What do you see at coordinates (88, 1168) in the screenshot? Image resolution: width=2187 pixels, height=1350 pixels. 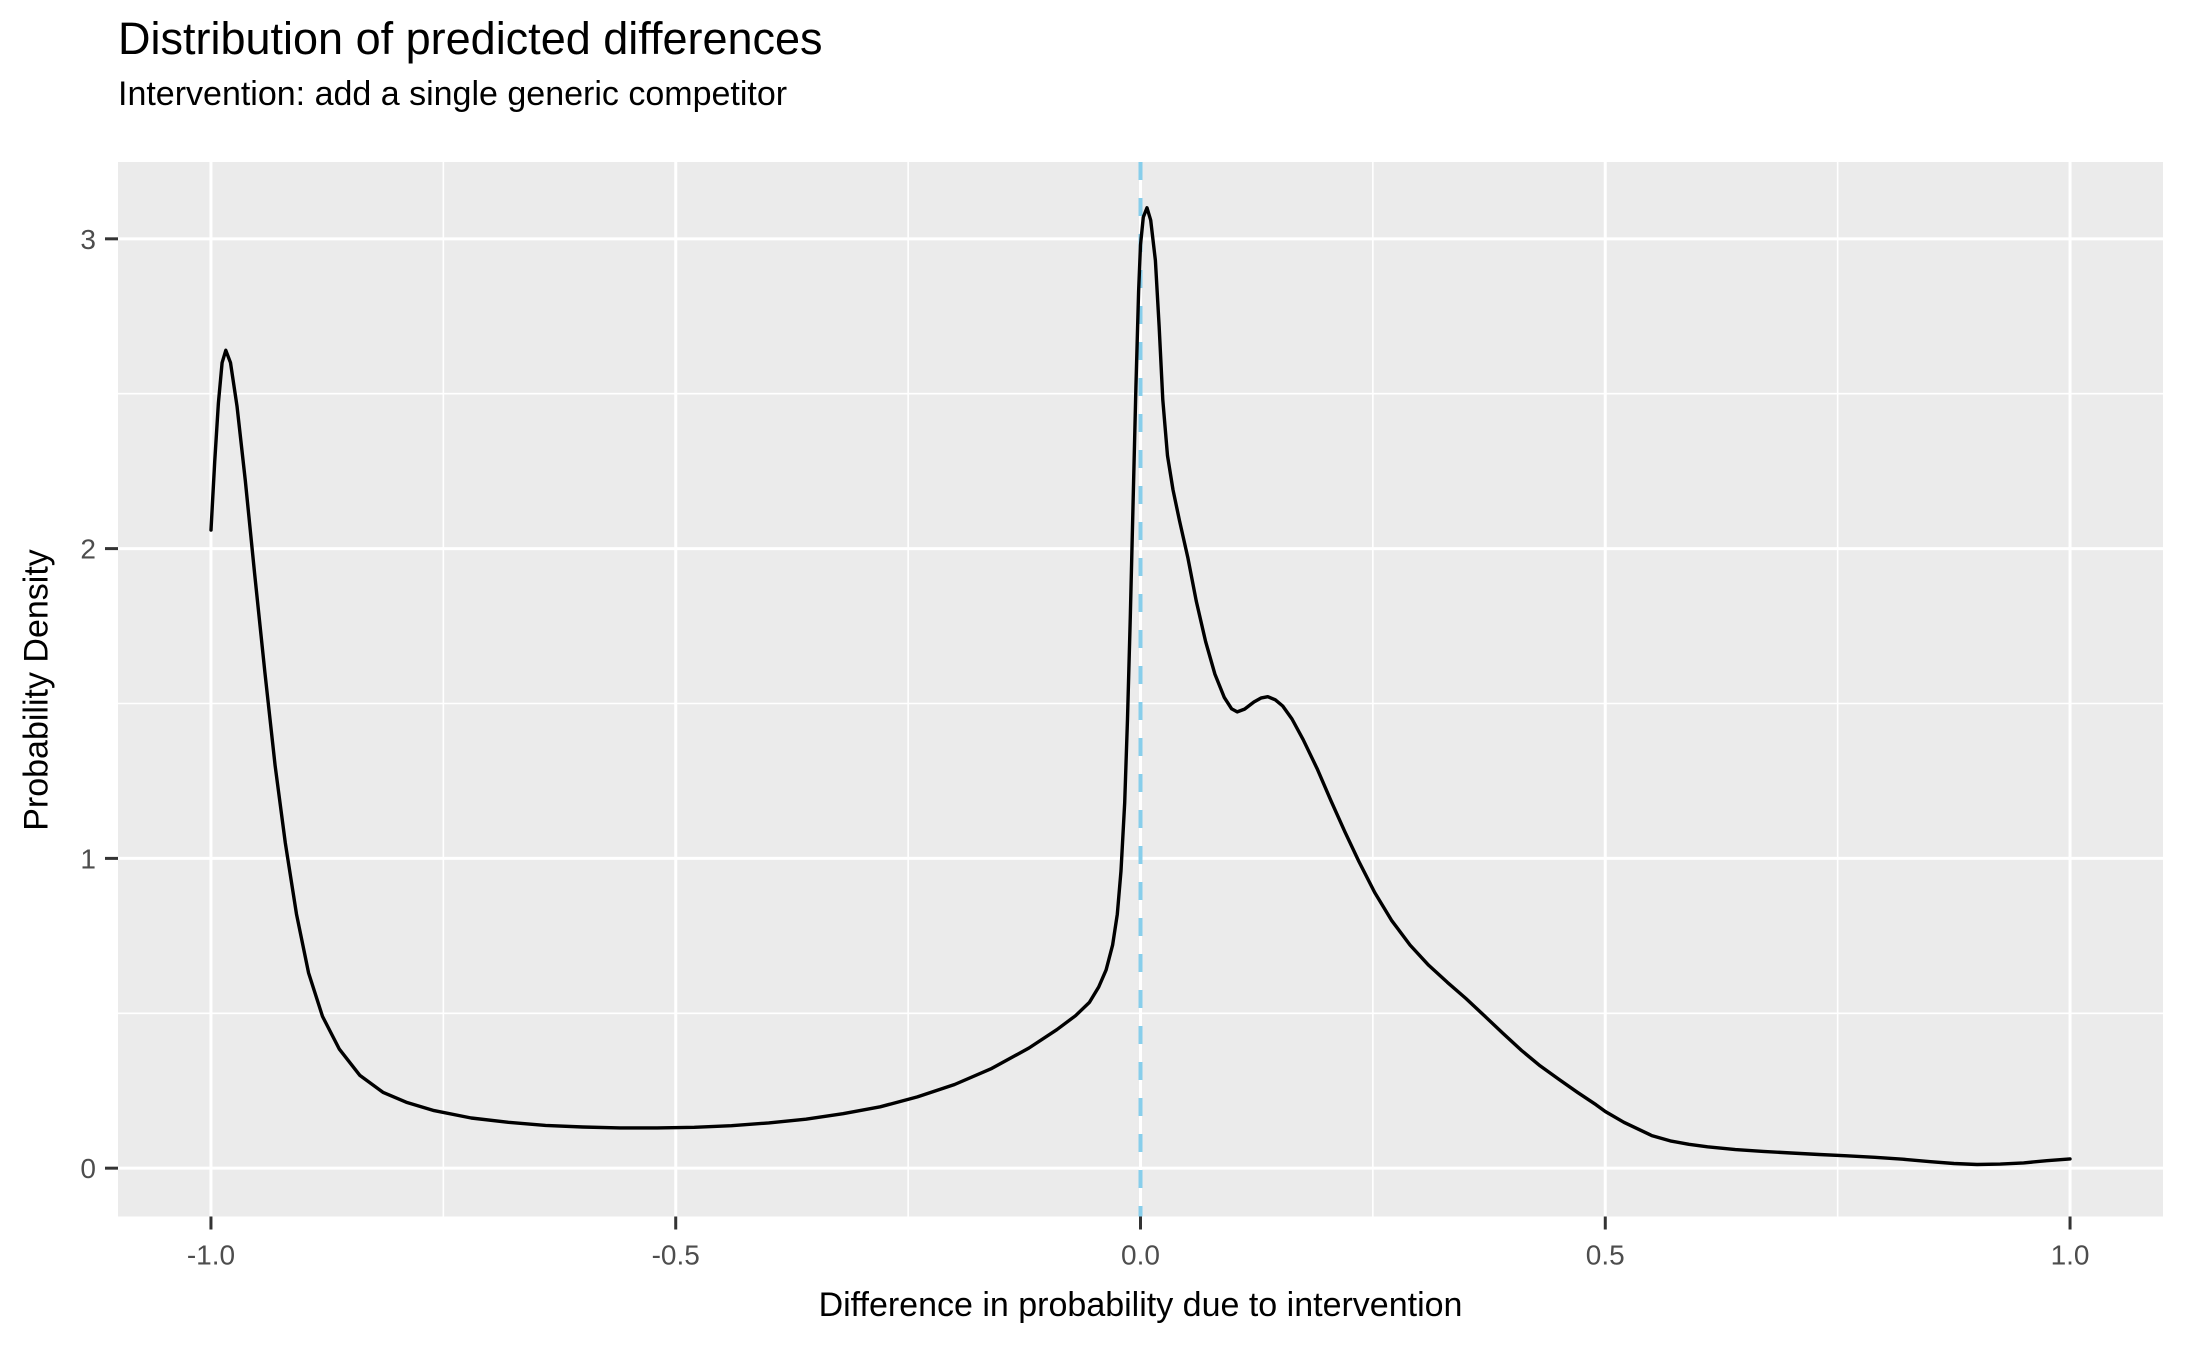 I see `y-tick-label: 0` at bounding box center [88, 1168].